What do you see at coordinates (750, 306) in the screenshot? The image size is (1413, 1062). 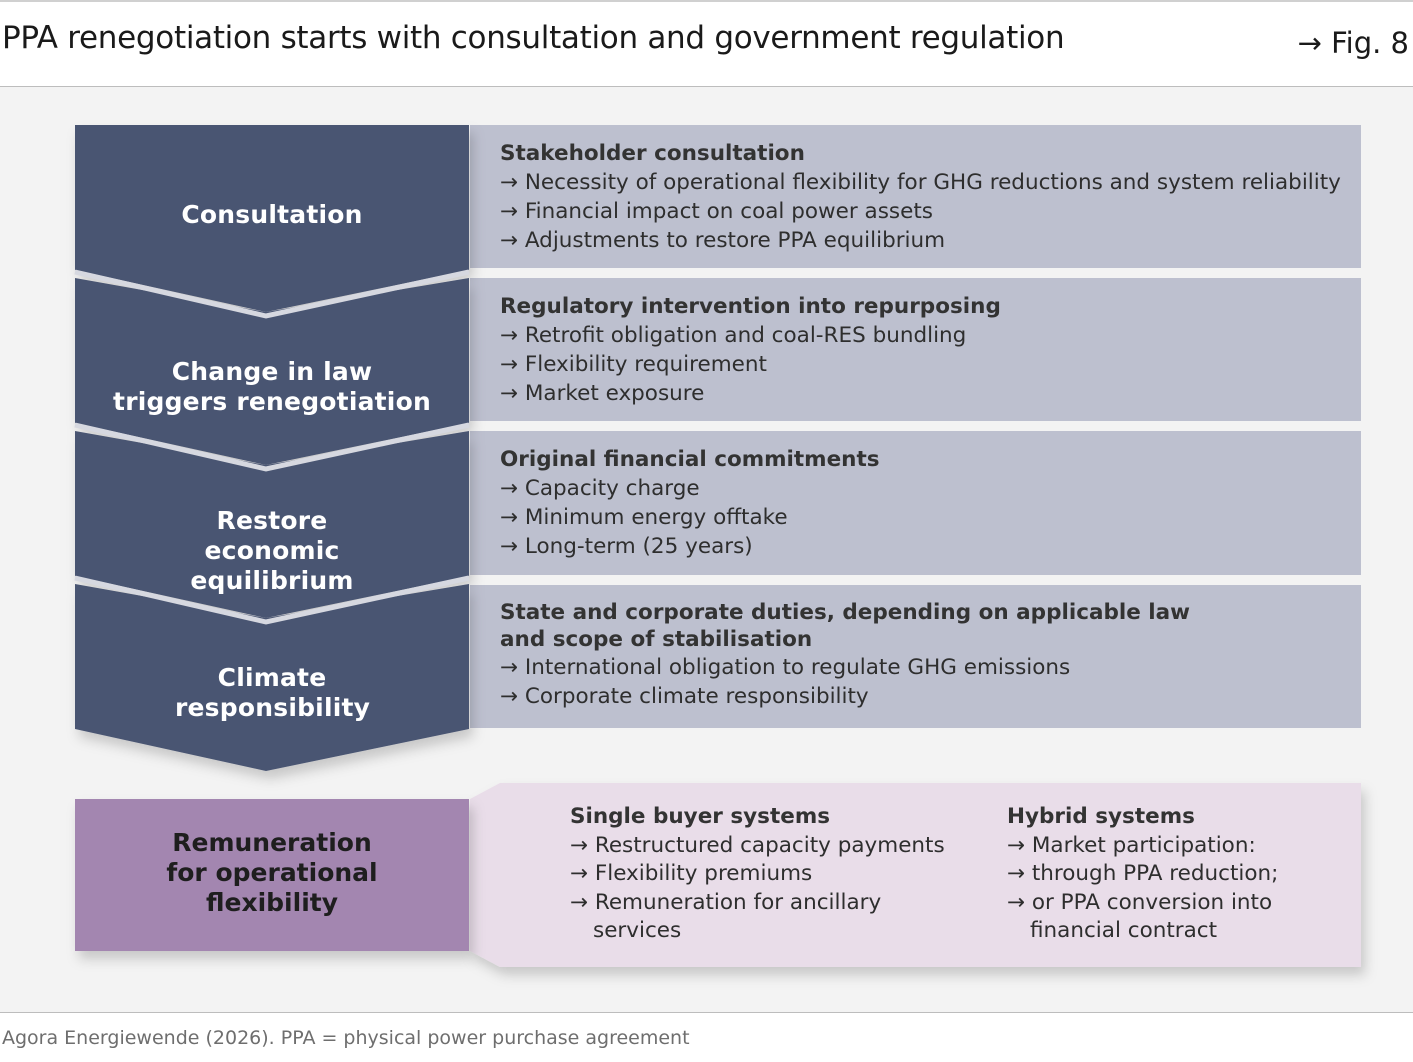 I see `step-heading: Regulatory intervention into repurposing` at bounding box center [750, 306].